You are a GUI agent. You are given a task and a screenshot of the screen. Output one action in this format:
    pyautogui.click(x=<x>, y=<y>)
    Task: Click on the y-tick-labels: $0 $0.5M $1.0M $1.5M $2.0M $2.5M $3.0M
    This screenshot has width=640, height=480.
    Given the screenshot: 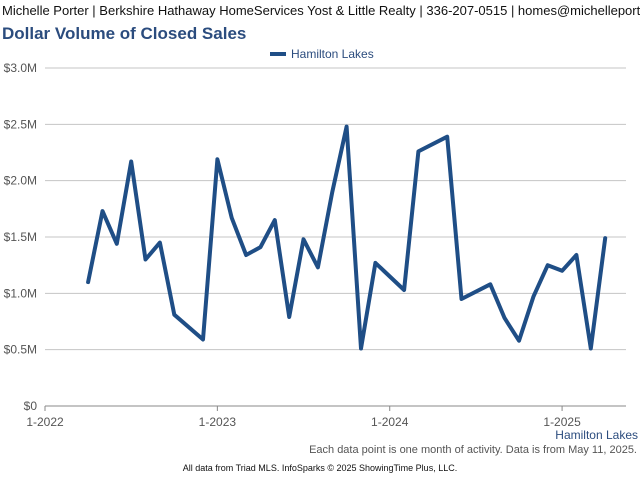 What is the action you would take?
    pyautogui.click(x=21, y=237)
    